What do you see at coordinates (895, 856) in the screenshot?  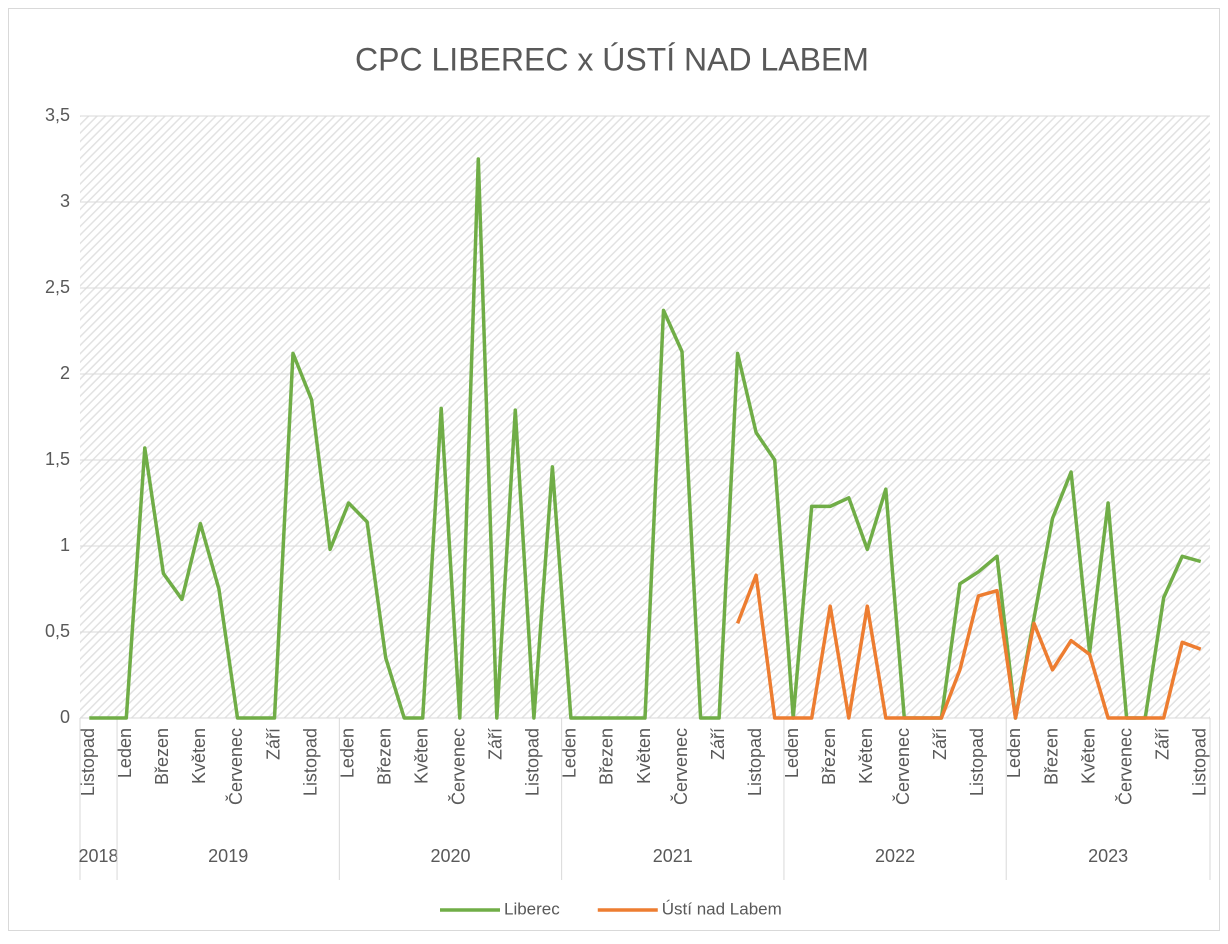 I see `year-label: 2022` at bounding box center [895, 856].